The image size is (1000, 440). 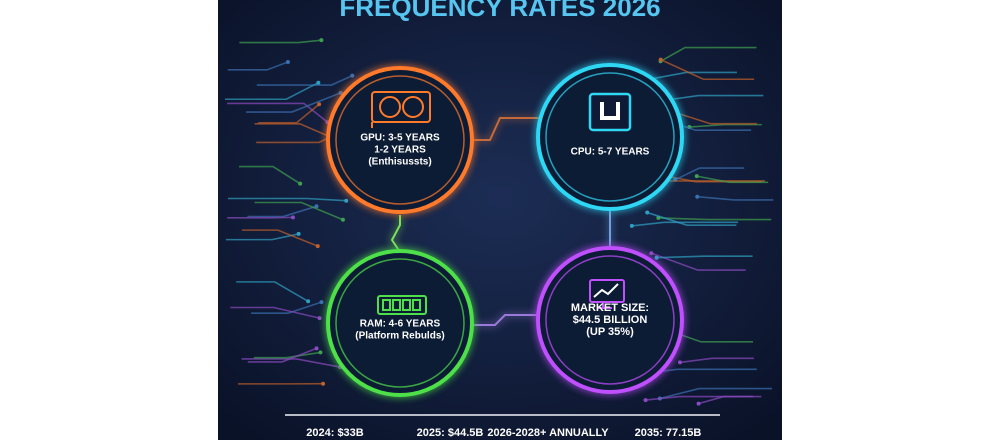 What do you see at coordinates (399, 162) in the screenshot?
I see `node-label: (Enthisussts)` at bounding box center [399, 162].